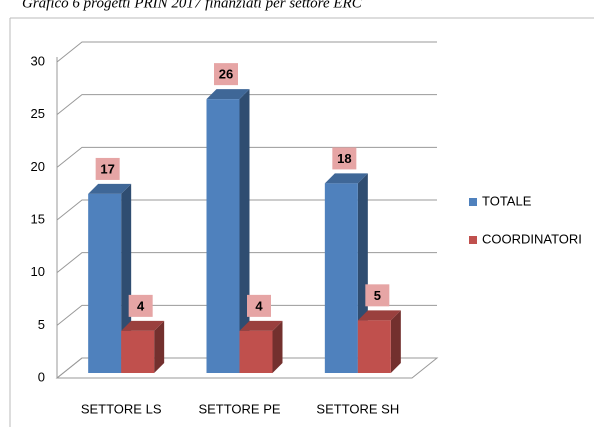  What do you see at coordinates (38, 113) in the screenshot?
I see `y-tick-label: 25` at bounding box center [38, 113].